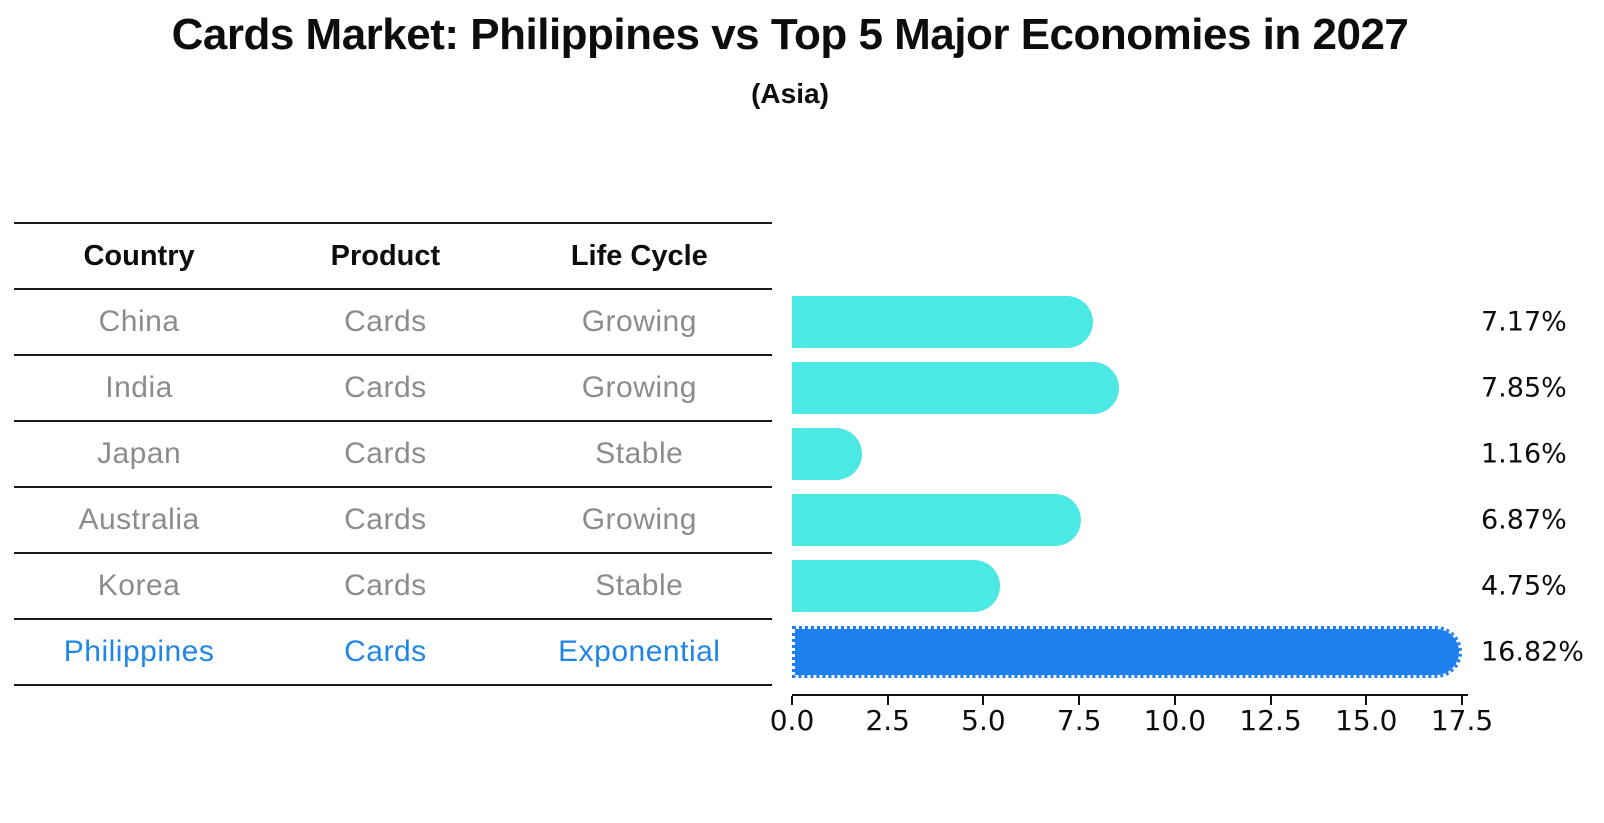 Image resolution: width=1604 pixels, height=823 pixels. Describe the element at coordinates (955, 388) in the screenshot. I see `bar-india` at that location.